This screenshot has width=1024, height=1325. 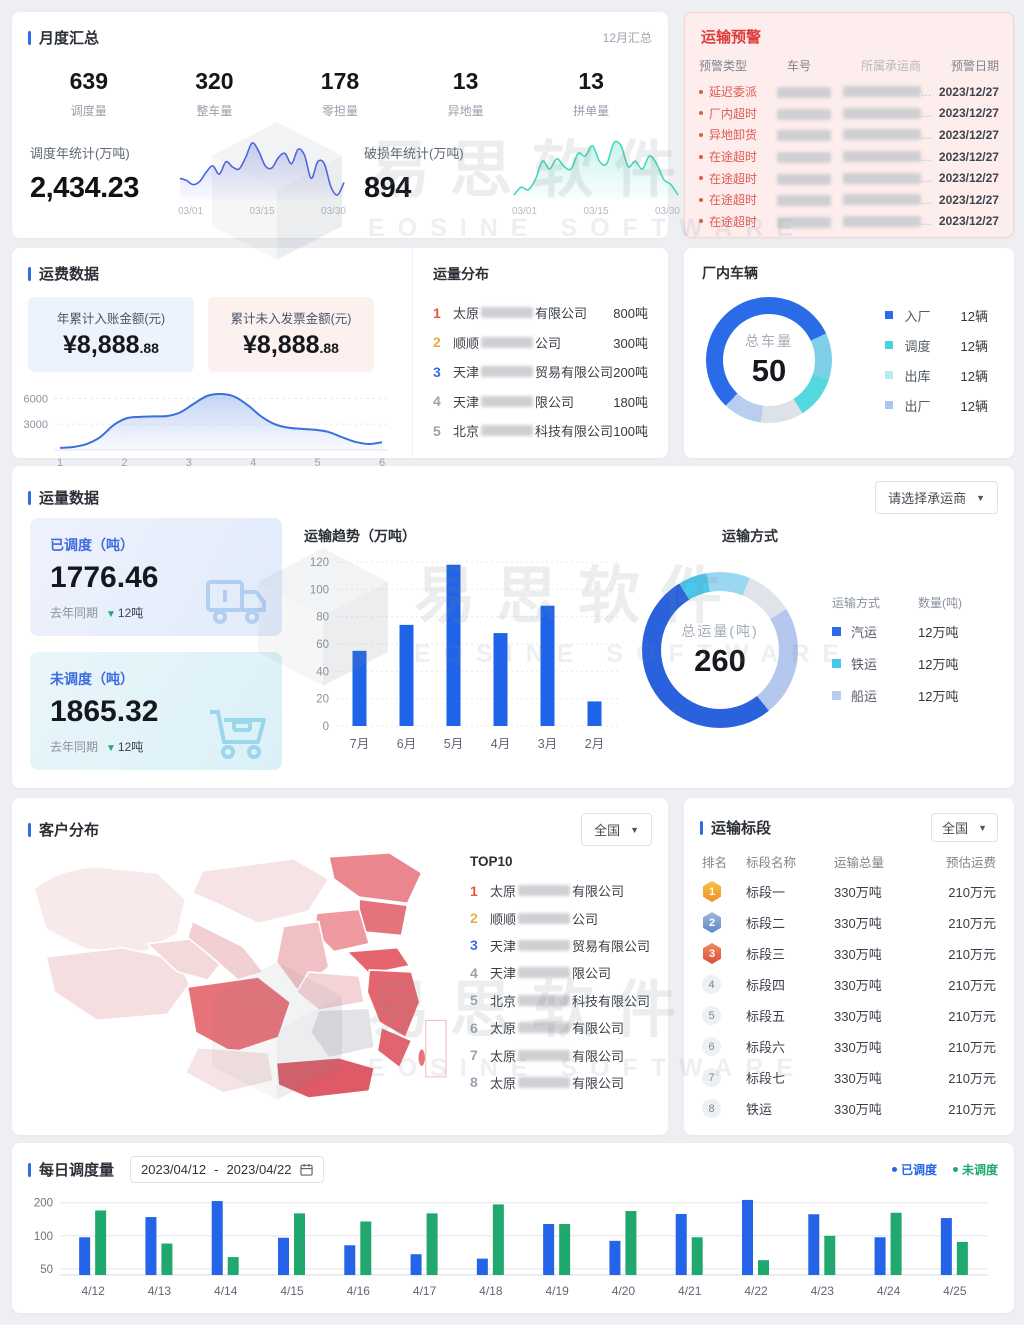 I want to click on table-row: 2 标段二 330万吨 210万元, so click(x=849, y=922).